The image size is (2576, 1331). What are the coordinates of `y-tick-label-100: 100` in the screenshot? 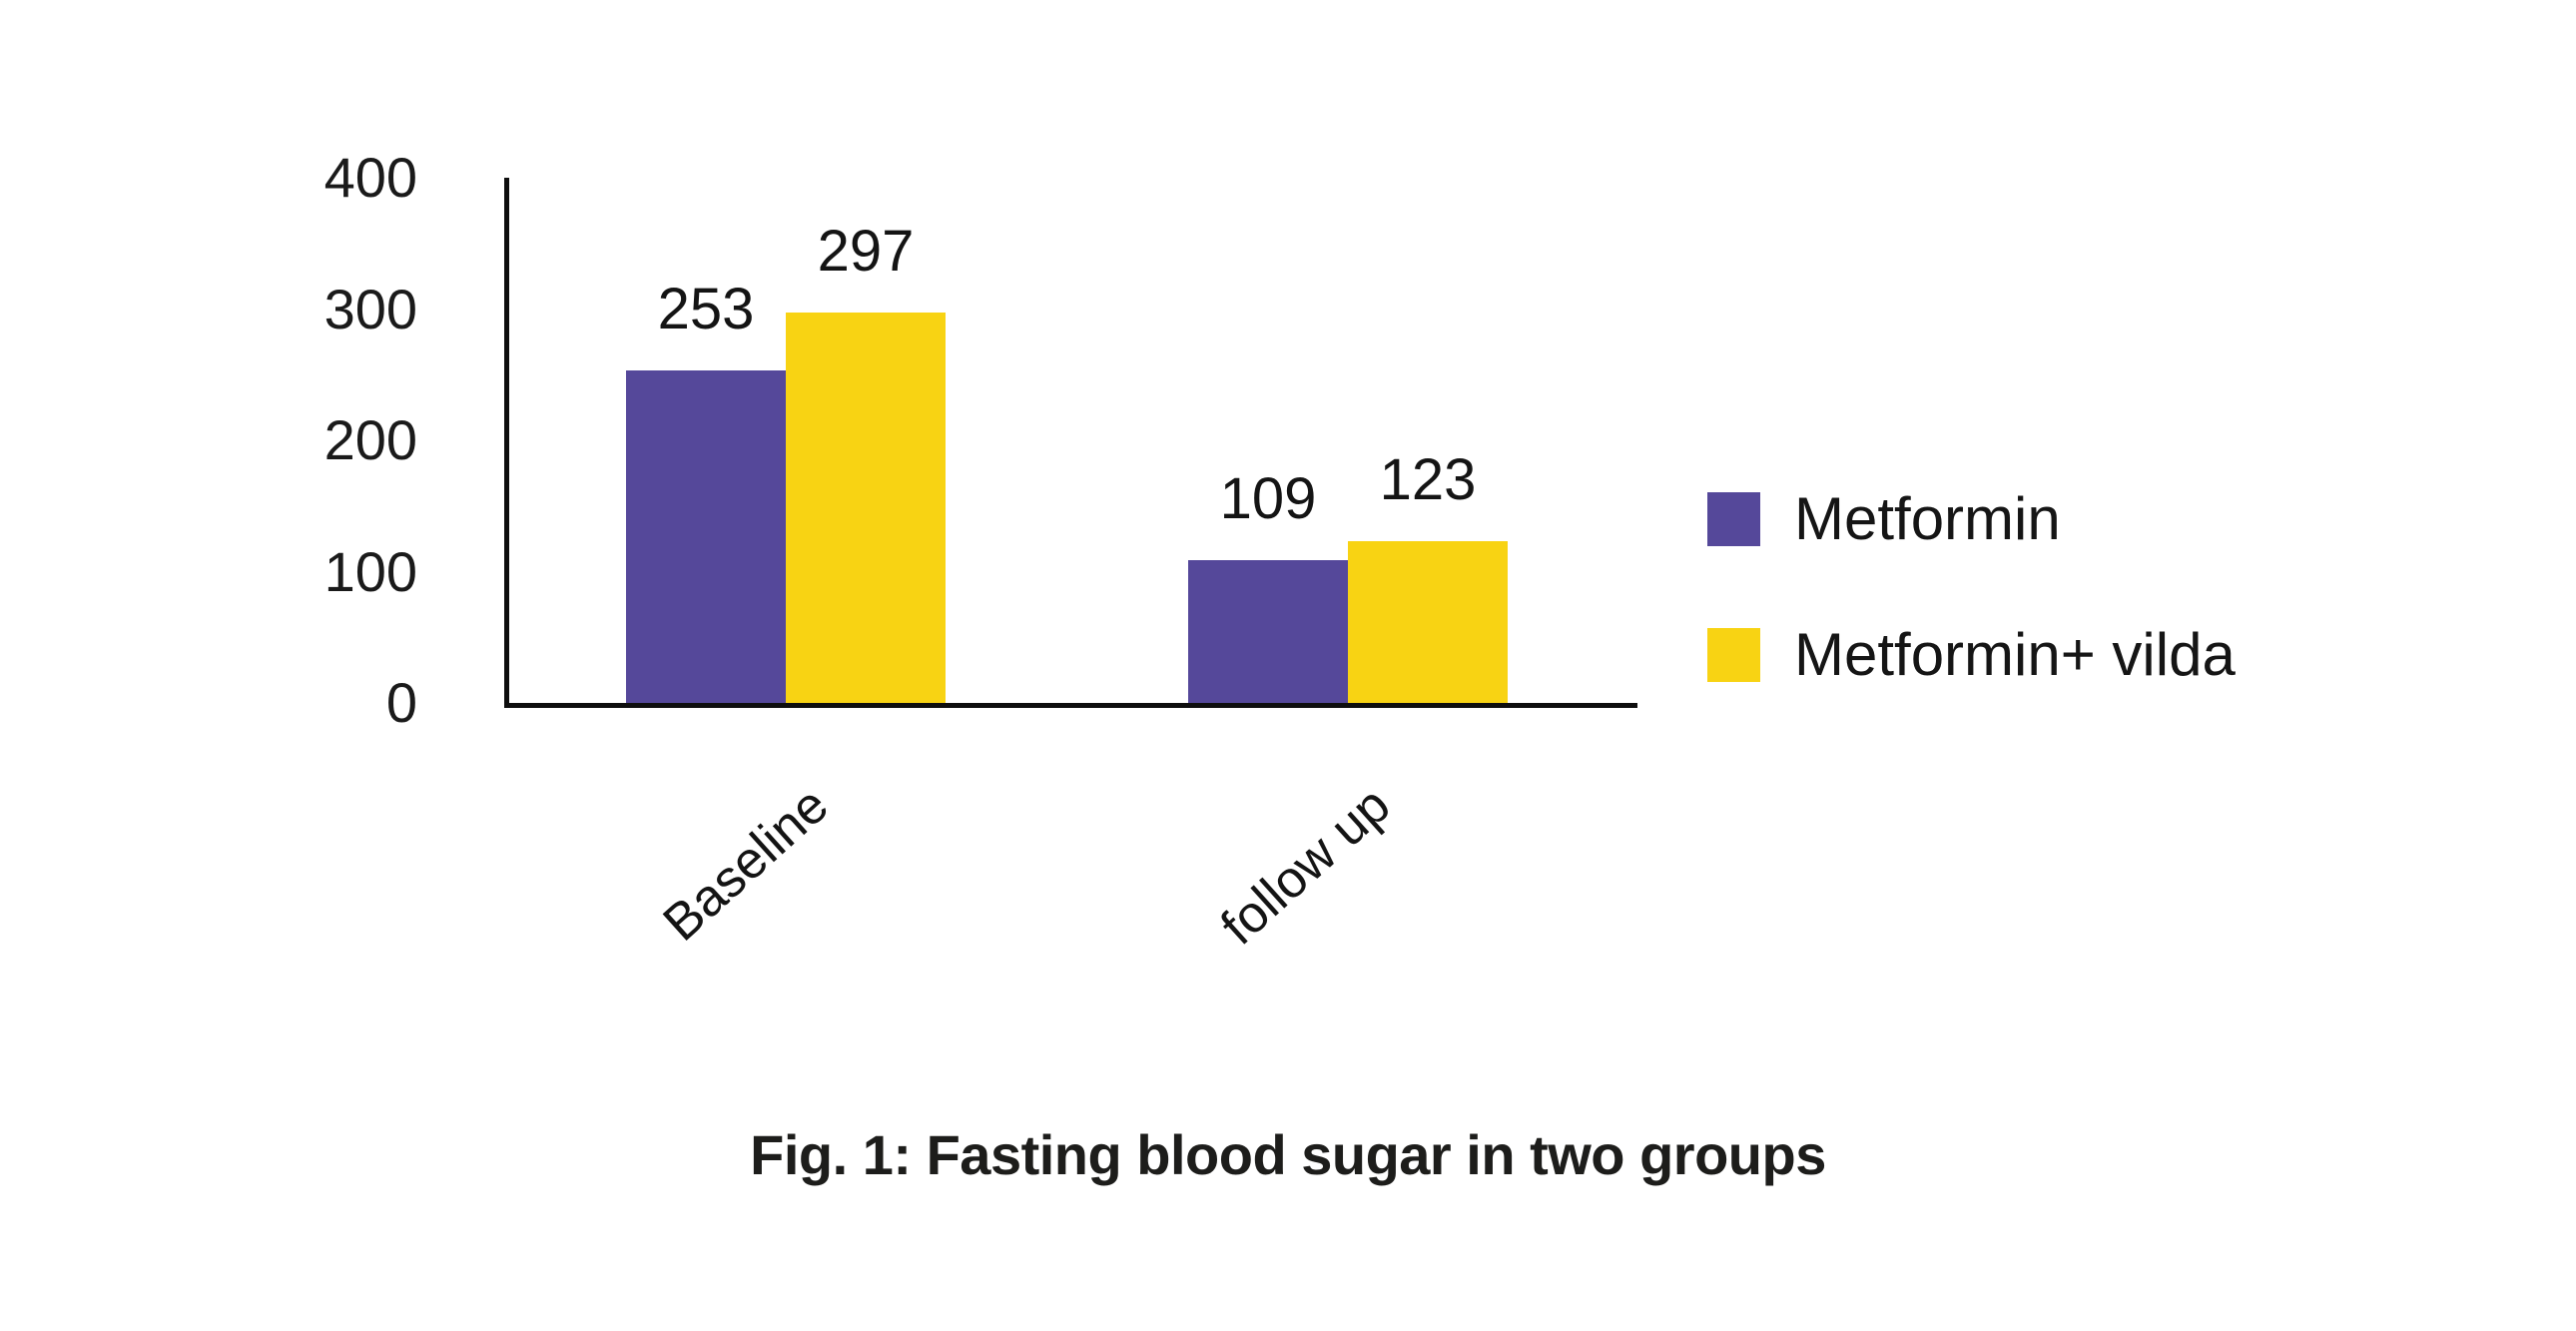 It's located at (370, 571).